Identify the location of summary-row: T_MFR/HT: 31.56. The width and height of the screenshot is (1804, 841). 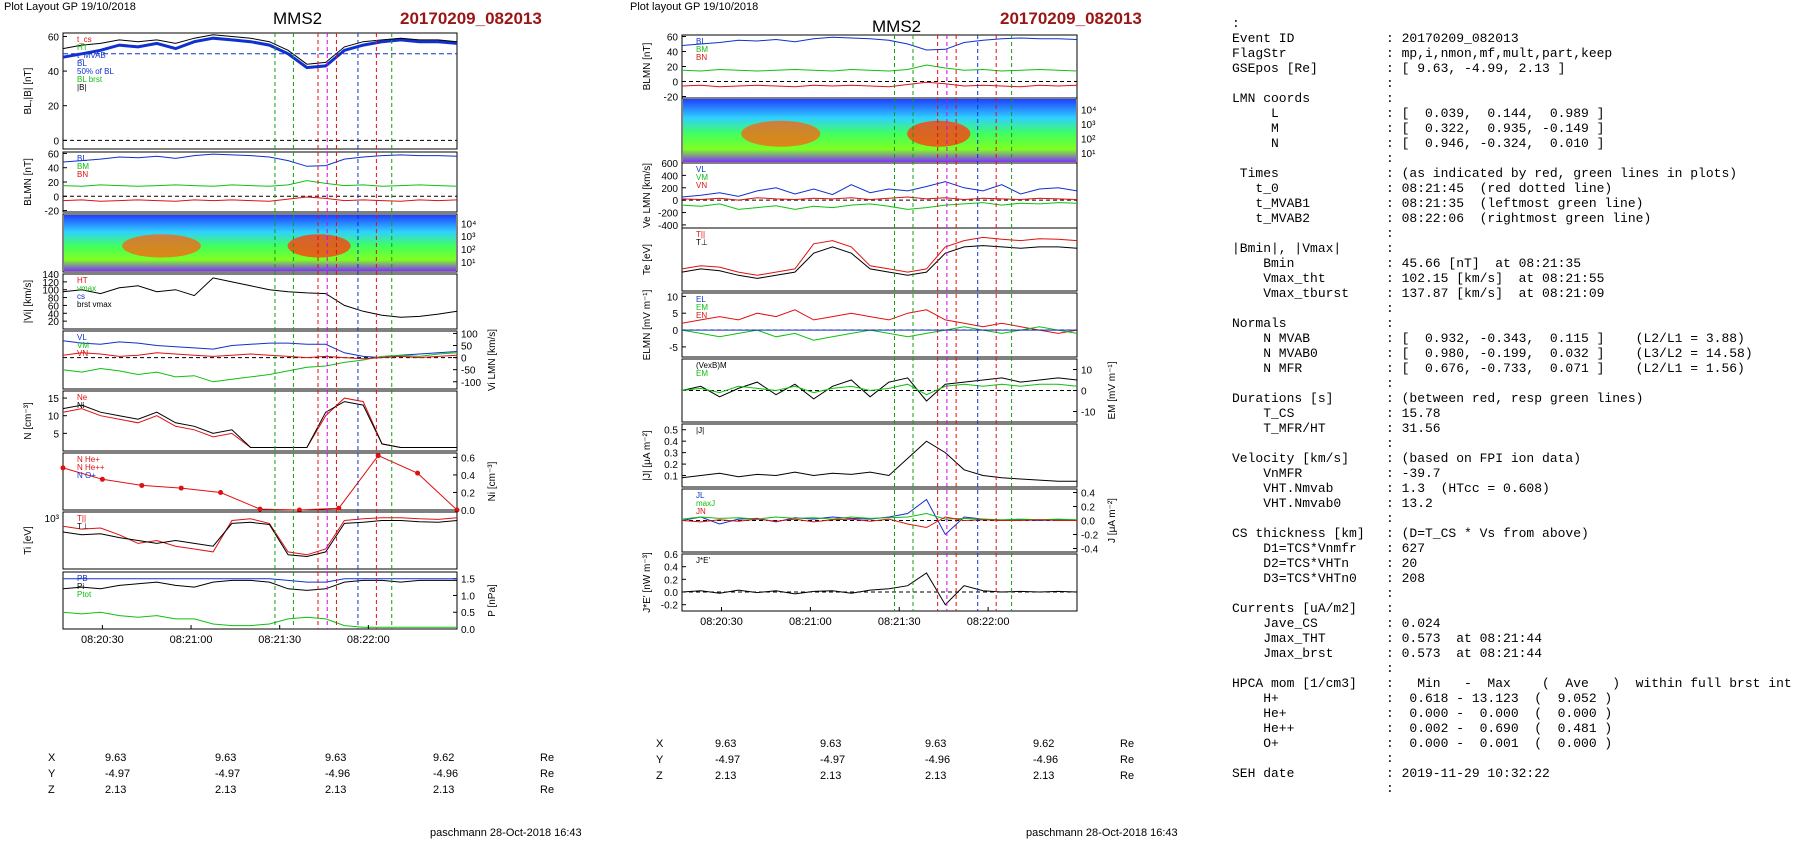
(1517, 428).